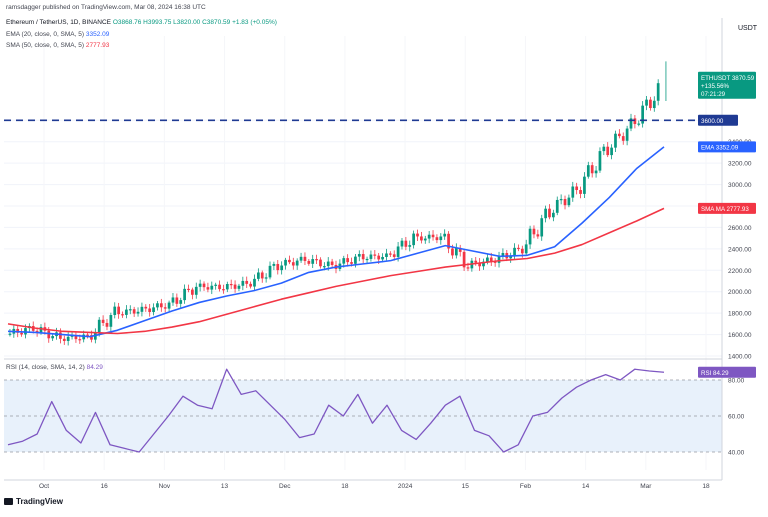  What do you see at coordinates (727, 147) in the screenshot?
I see `ema-tag: EMA 3352.09` at bounding box center [727, 147].